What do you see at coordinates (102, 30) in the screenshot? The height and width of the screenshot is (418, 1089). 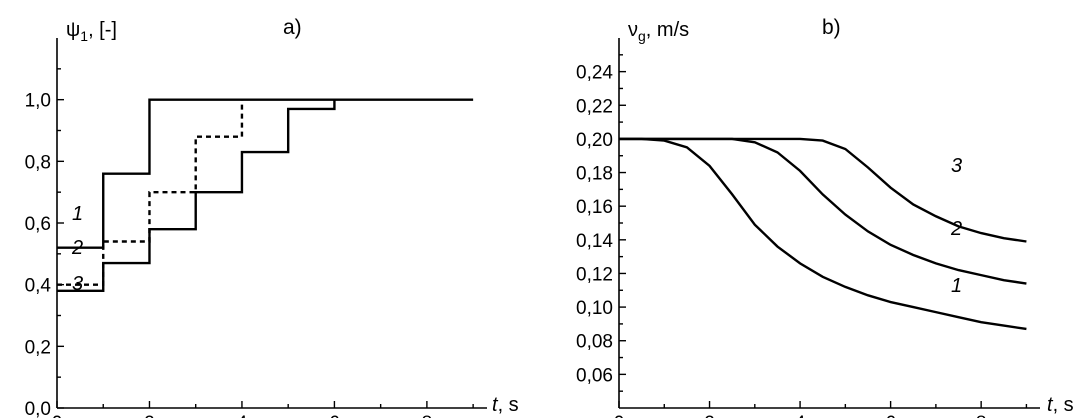 I see `panel-a-y-axis-unit: , [-]` at bounding box center [102, 30].